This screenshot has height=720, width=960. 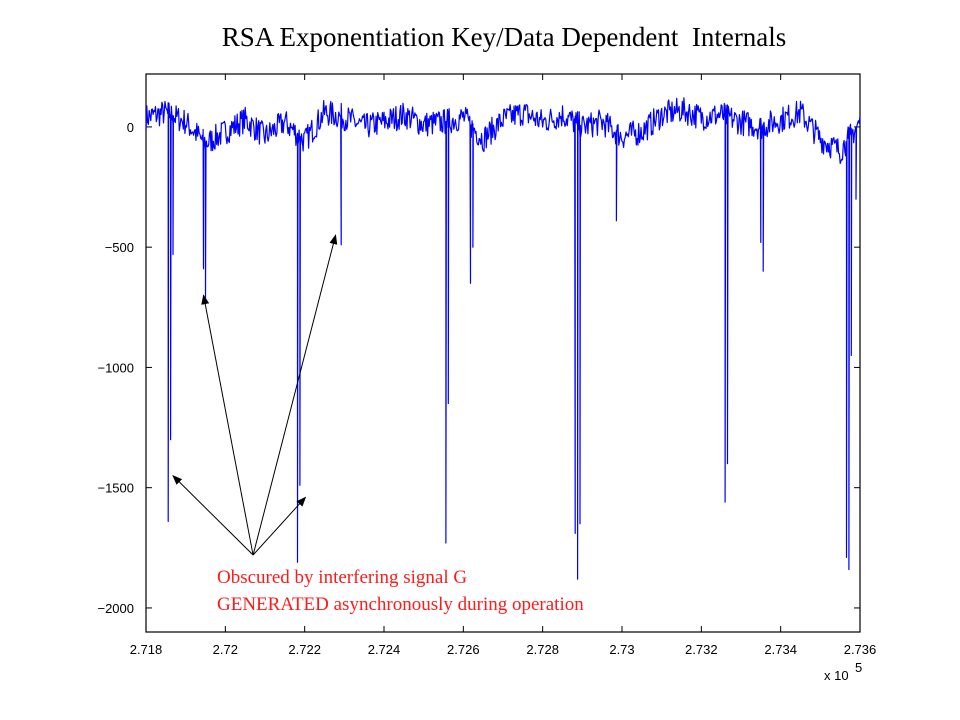 What do you see at coordinates (858, 667) in the screenshot?
I see `x-multiplier-exponent: 5` at bounding box center [858, 667].